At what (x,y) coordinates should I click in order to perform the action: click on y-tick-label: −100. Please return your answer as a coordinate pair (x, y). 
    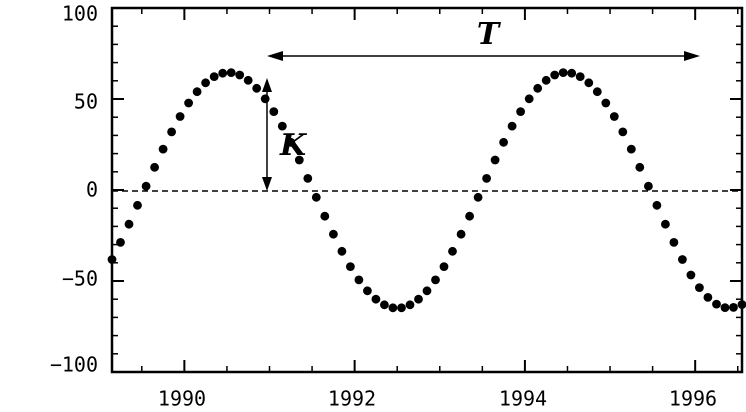
    Looking at the image, I should click on (74, 365).